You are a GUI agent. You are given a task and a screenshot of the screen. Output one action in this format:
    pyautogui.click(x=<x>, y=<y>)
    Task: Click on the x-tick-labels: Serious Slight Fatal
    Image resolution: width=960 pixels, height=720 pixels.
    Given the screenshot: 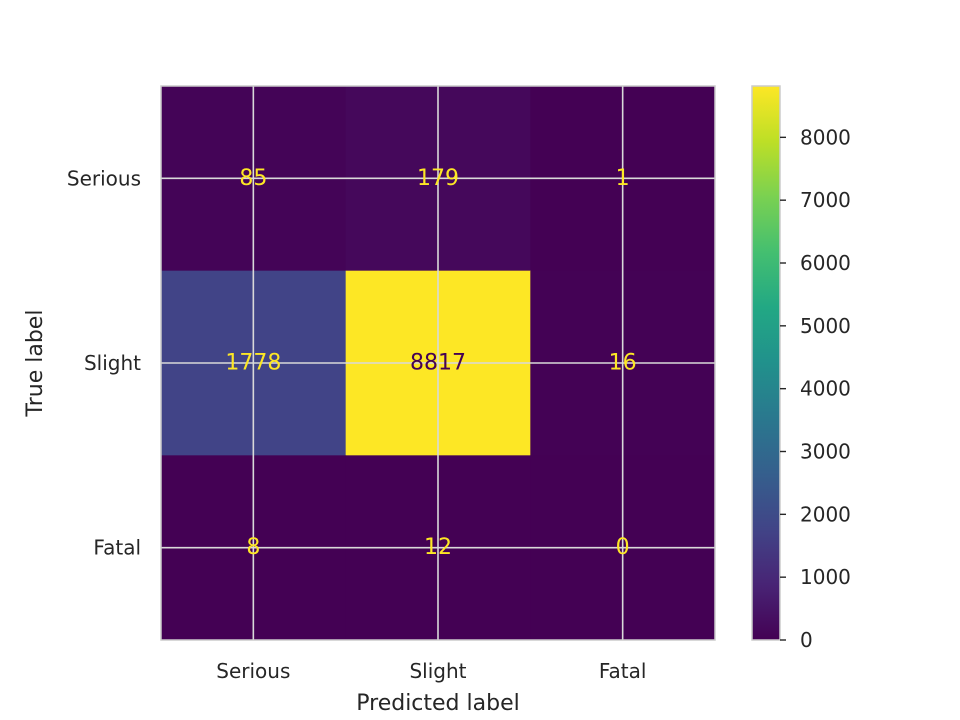 What is the action you would take?
    pyautogui.click(x=431, y=671)
    